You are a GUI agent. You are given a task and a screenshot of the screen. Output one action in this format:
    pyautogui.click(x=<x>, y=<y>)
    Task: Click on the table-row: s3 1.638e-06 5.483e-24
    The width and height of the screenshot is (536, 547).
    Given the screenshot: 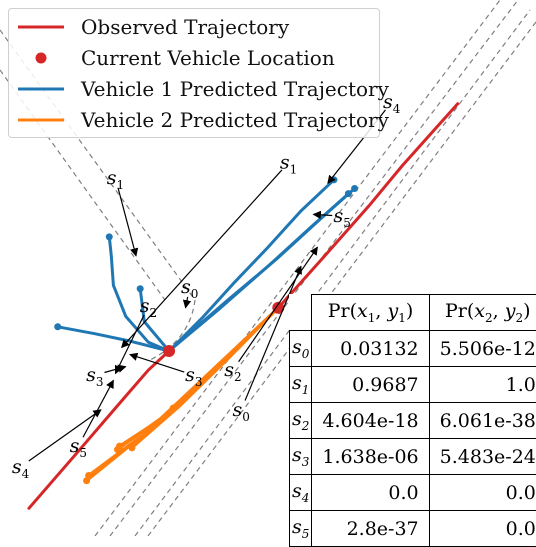 What is the action you would take?
    pyautogui.click(x=413, y=457)
    